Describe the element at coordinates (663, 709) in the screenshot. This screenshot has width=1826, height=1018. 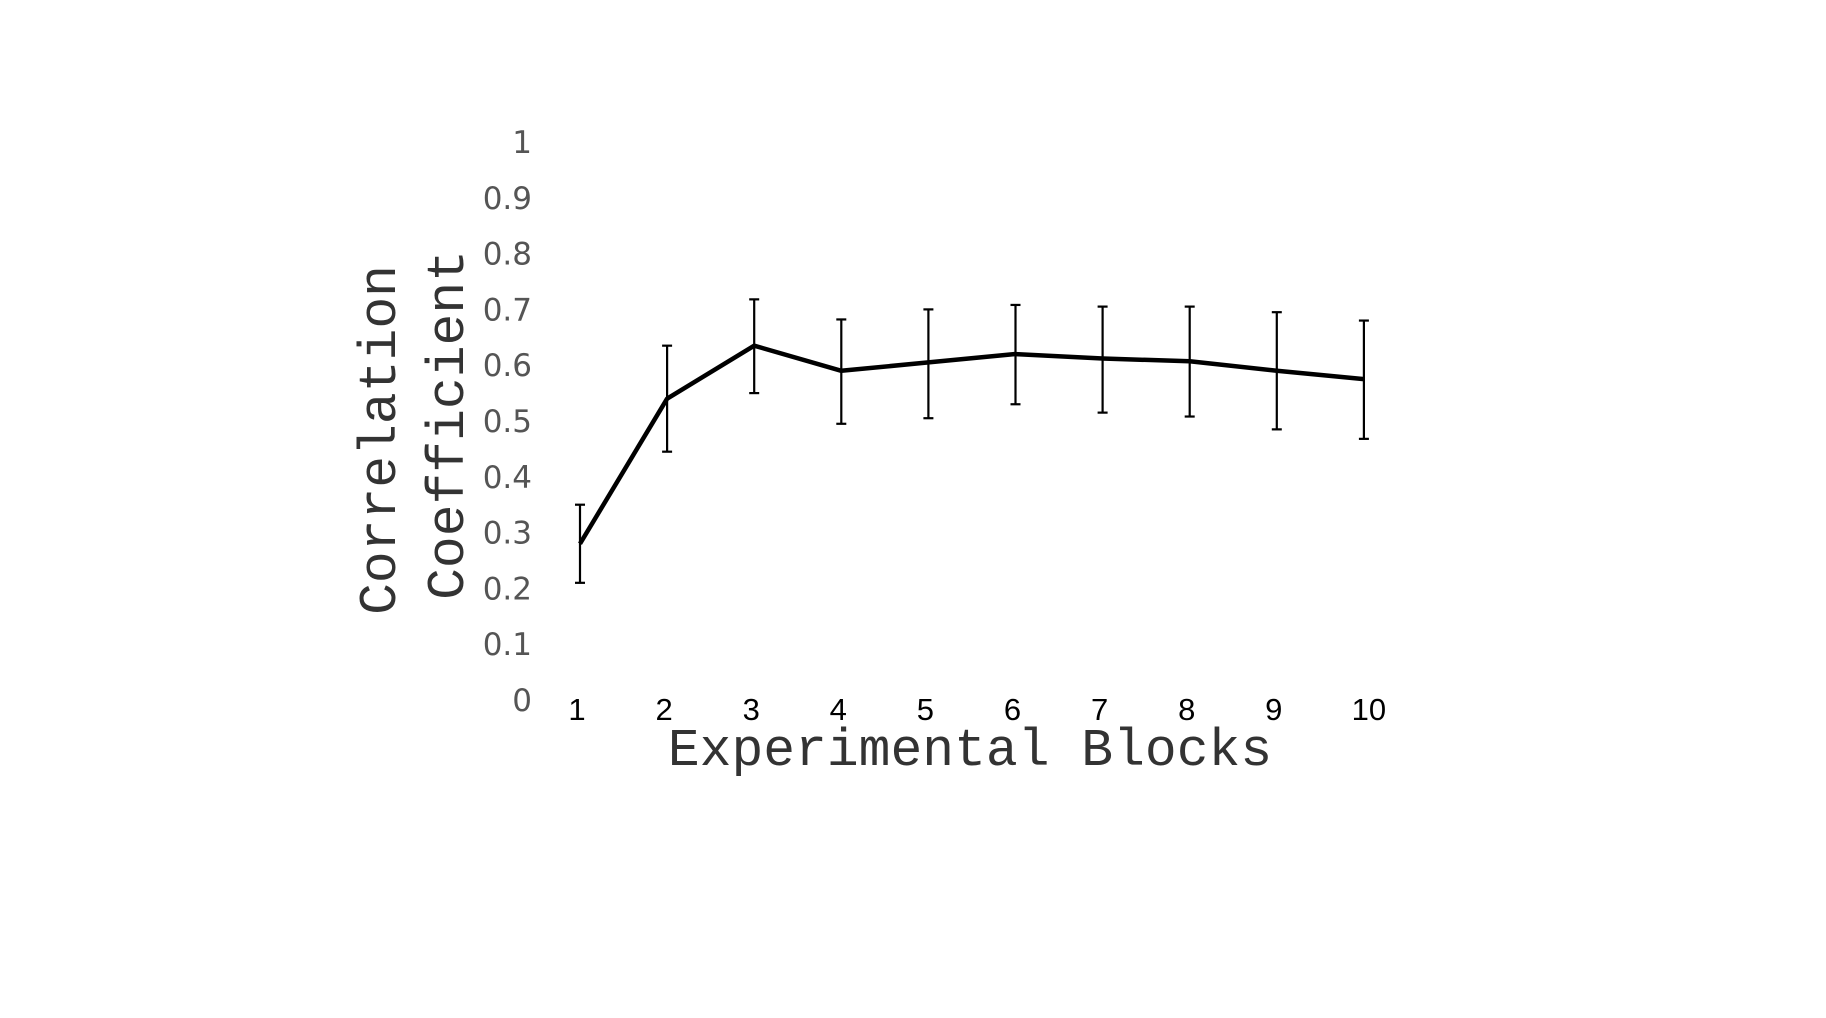
I see `x-tick-label: 2` at that location.